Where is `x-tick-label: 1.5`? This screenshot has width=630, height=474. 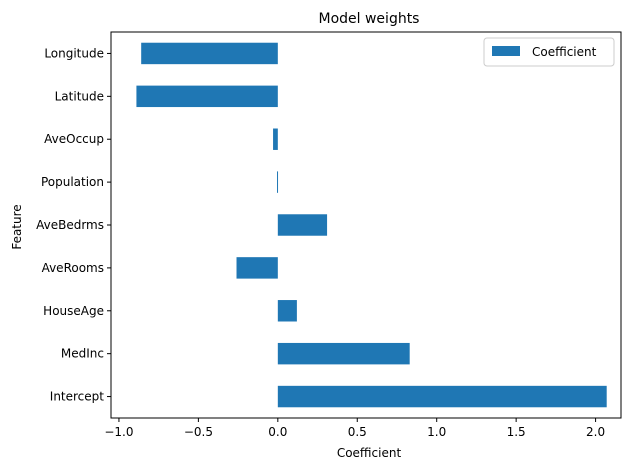 x-tick-label: 1.5 is located at coordinates (516, 432).